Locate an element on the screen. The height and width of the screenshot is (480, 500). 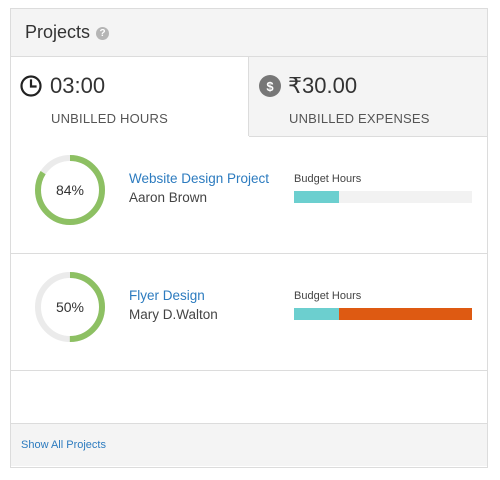
clock-icon is located at coordinates (31, 86).